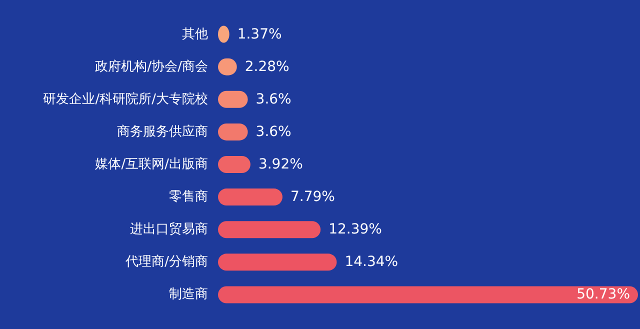  Describe the element at coordinates (267, 66) in the screenshot. I see `data-label: 2.28%` at that location.